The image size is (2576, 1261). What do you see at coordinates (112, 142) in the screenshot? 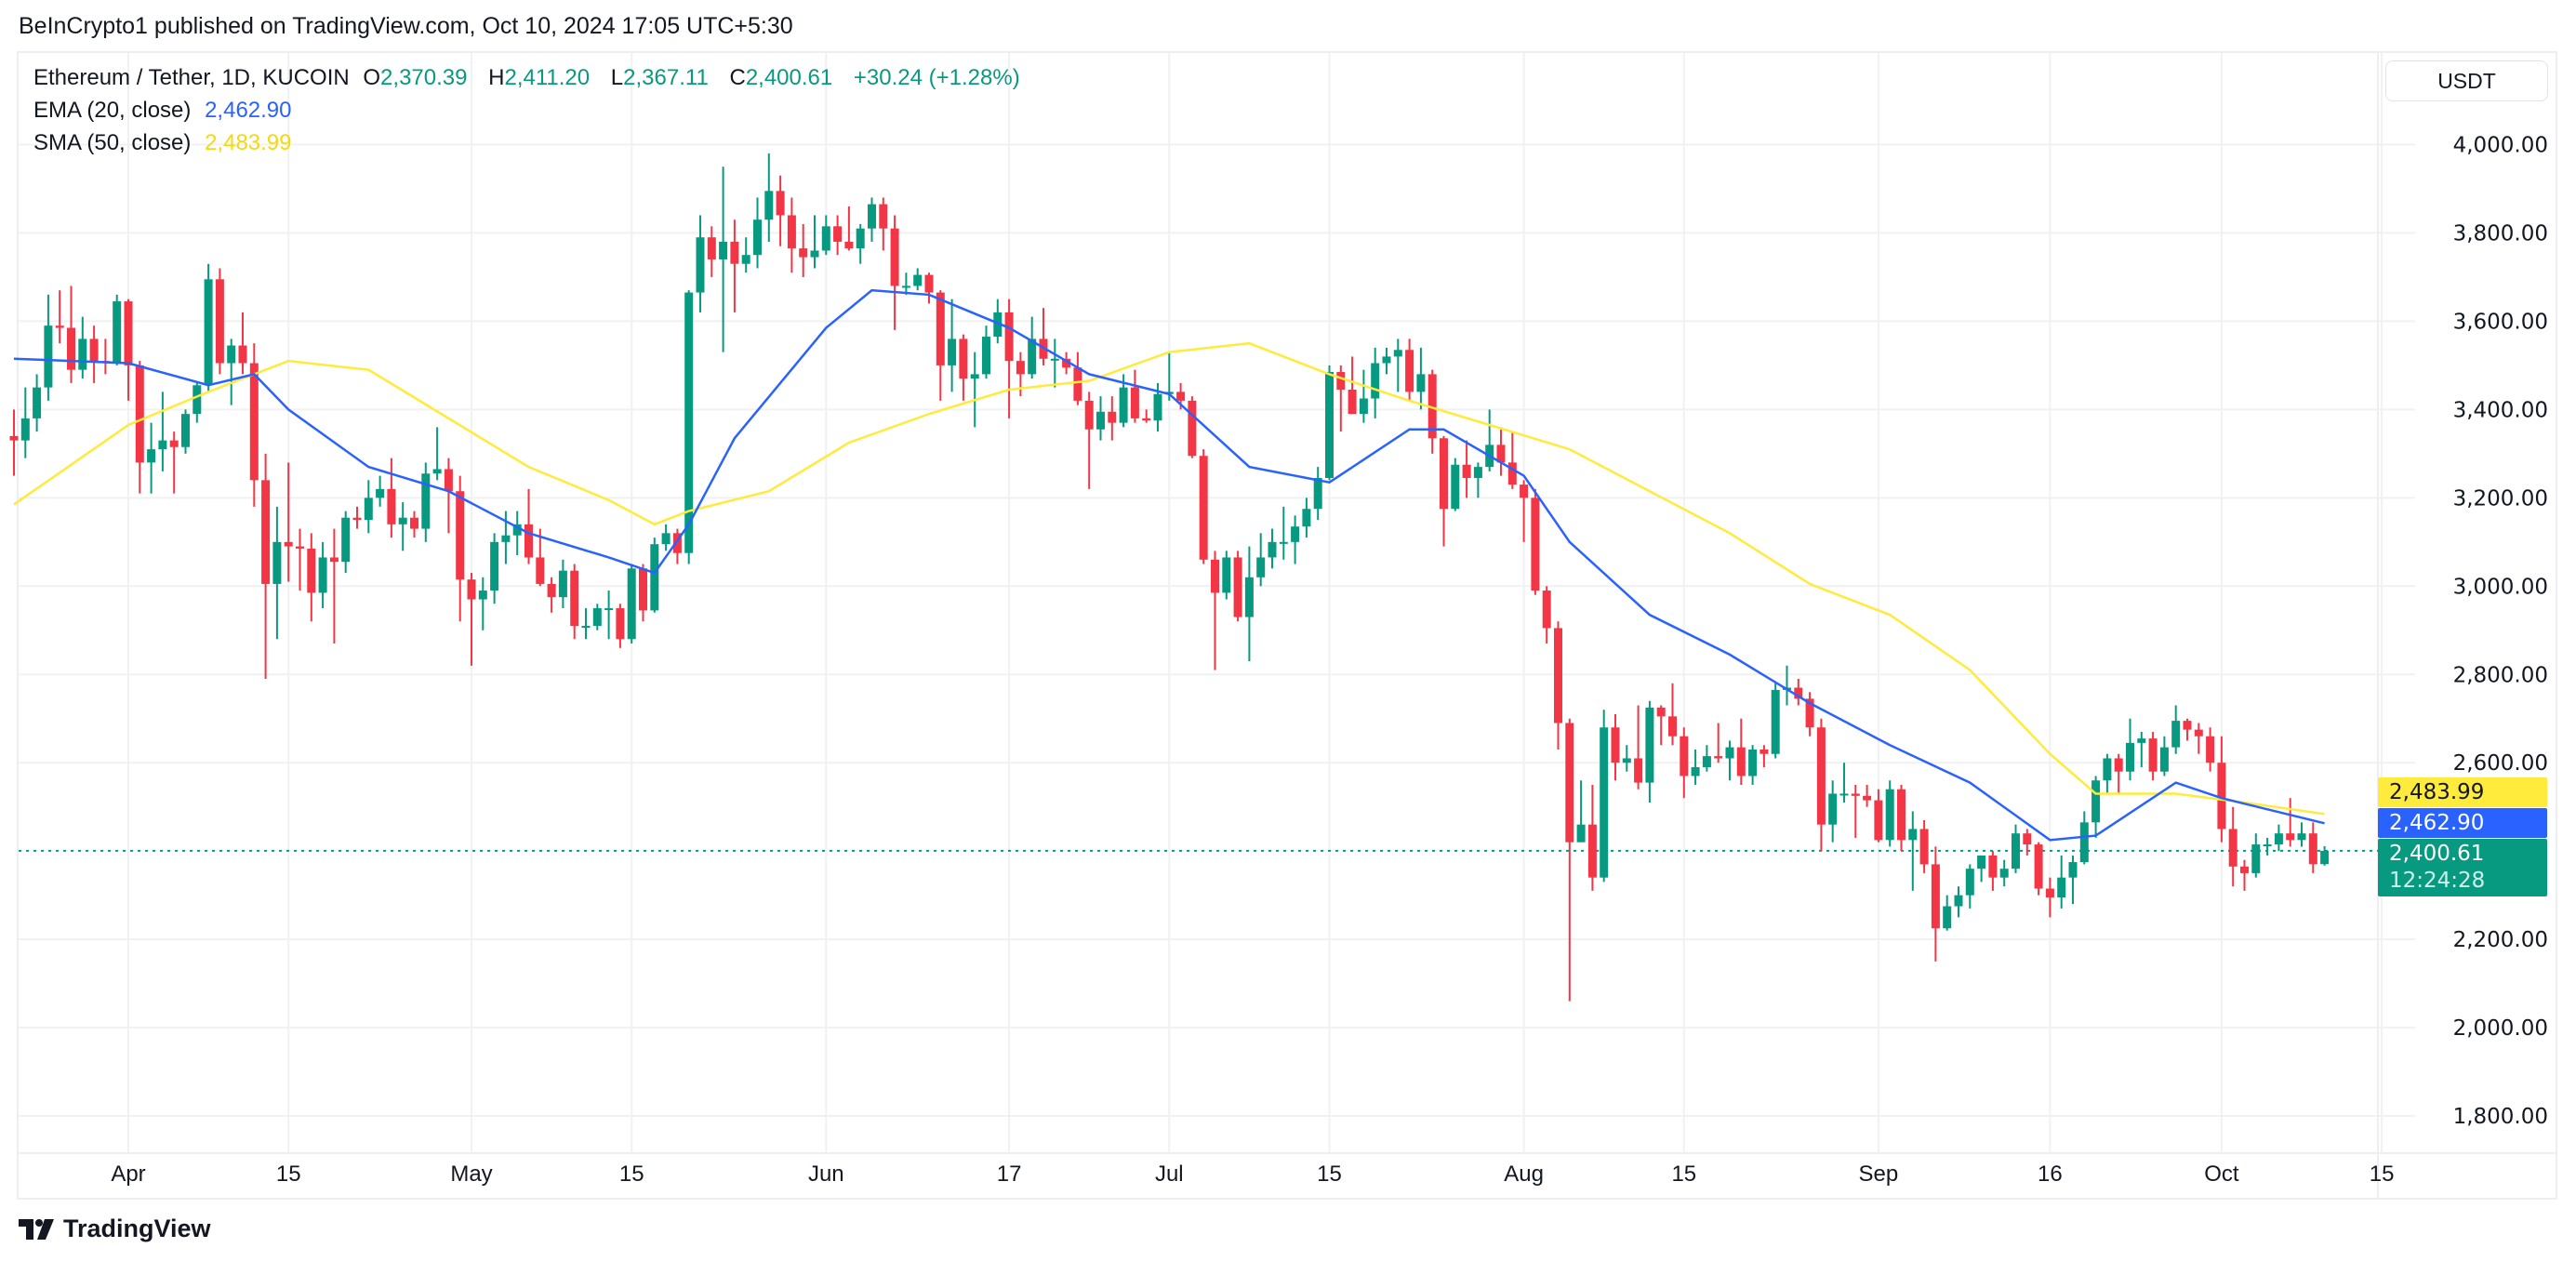
I see `sma-label: SMA (50, close)` at bounding box center [112, 142].